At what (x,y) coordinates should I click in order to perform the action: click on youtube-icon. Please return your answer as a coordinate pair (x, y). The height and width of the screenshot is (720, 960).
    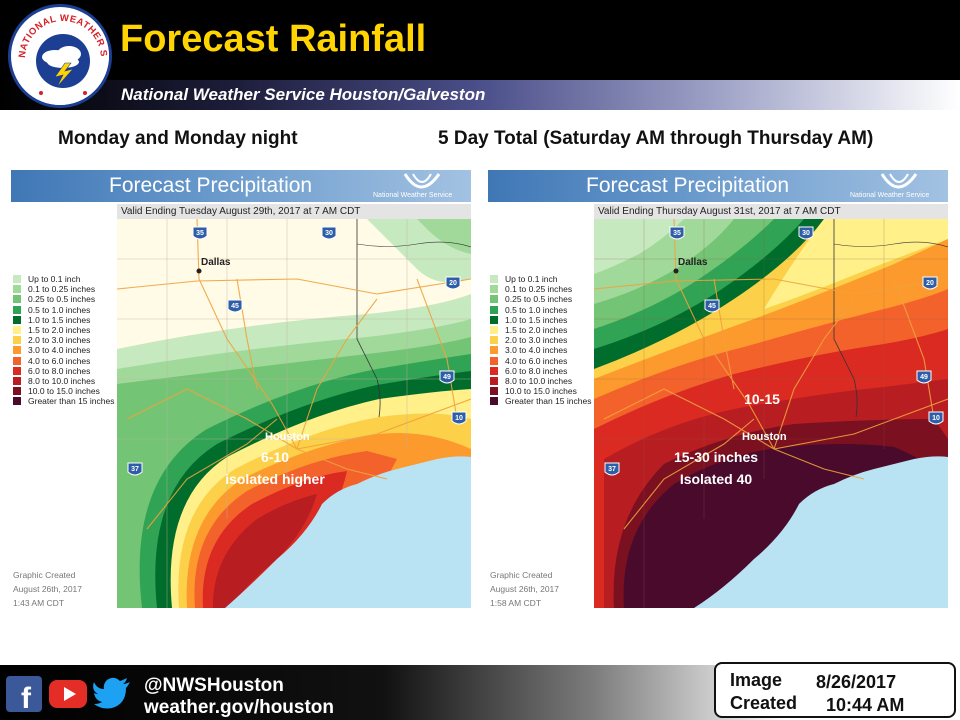
    Looking at the image, I should click on (68, 694).